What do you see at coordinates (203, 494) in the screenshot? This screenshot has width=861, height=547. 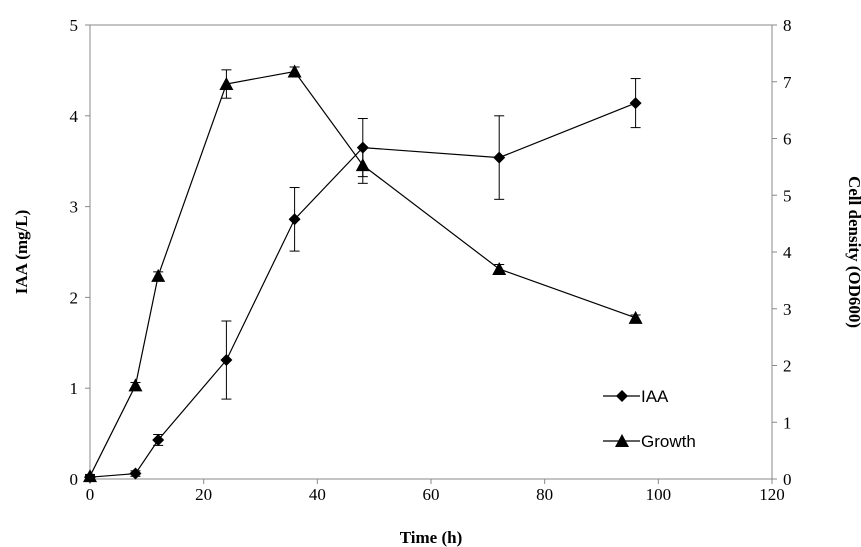 I see `x-tick-label-1: 20` at bounding box center [203, 494].